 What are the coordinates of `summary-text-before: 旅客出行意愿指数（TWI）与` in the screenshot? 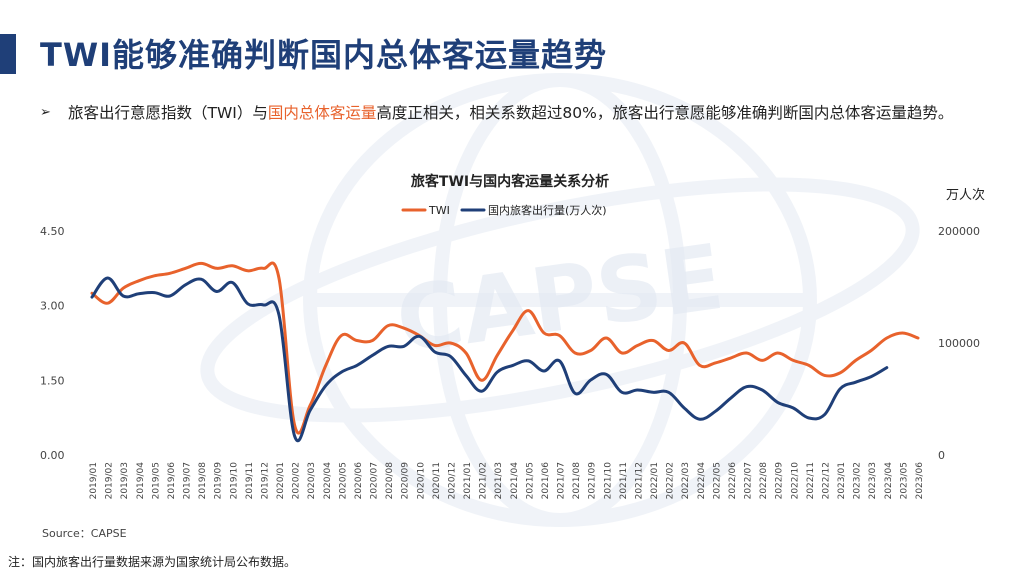 It's located at (168, 113).